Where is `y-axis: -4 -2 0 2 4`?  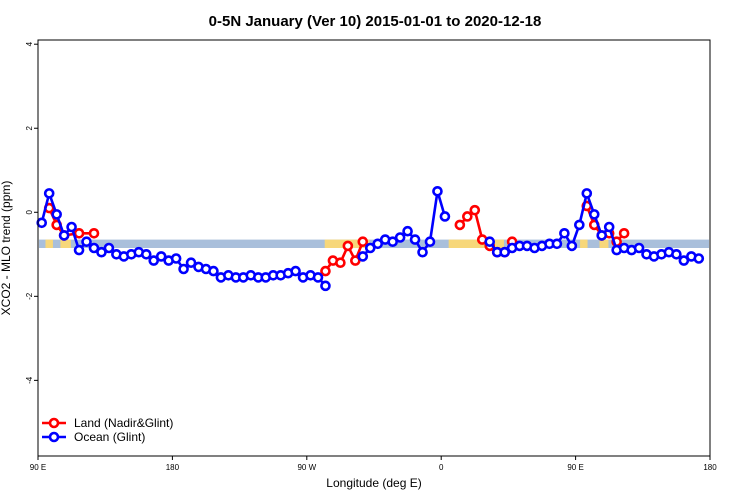 y-axis: -4 -2 0 2 4 is located at coordinates (31, 212).